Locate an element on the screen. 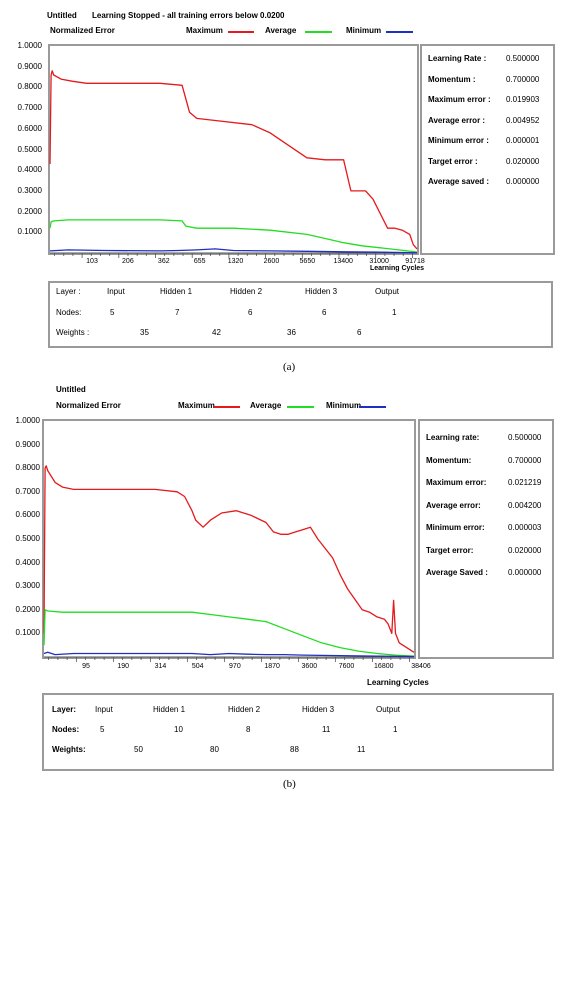  node-count: 11 is located at coordinates (326, 729).